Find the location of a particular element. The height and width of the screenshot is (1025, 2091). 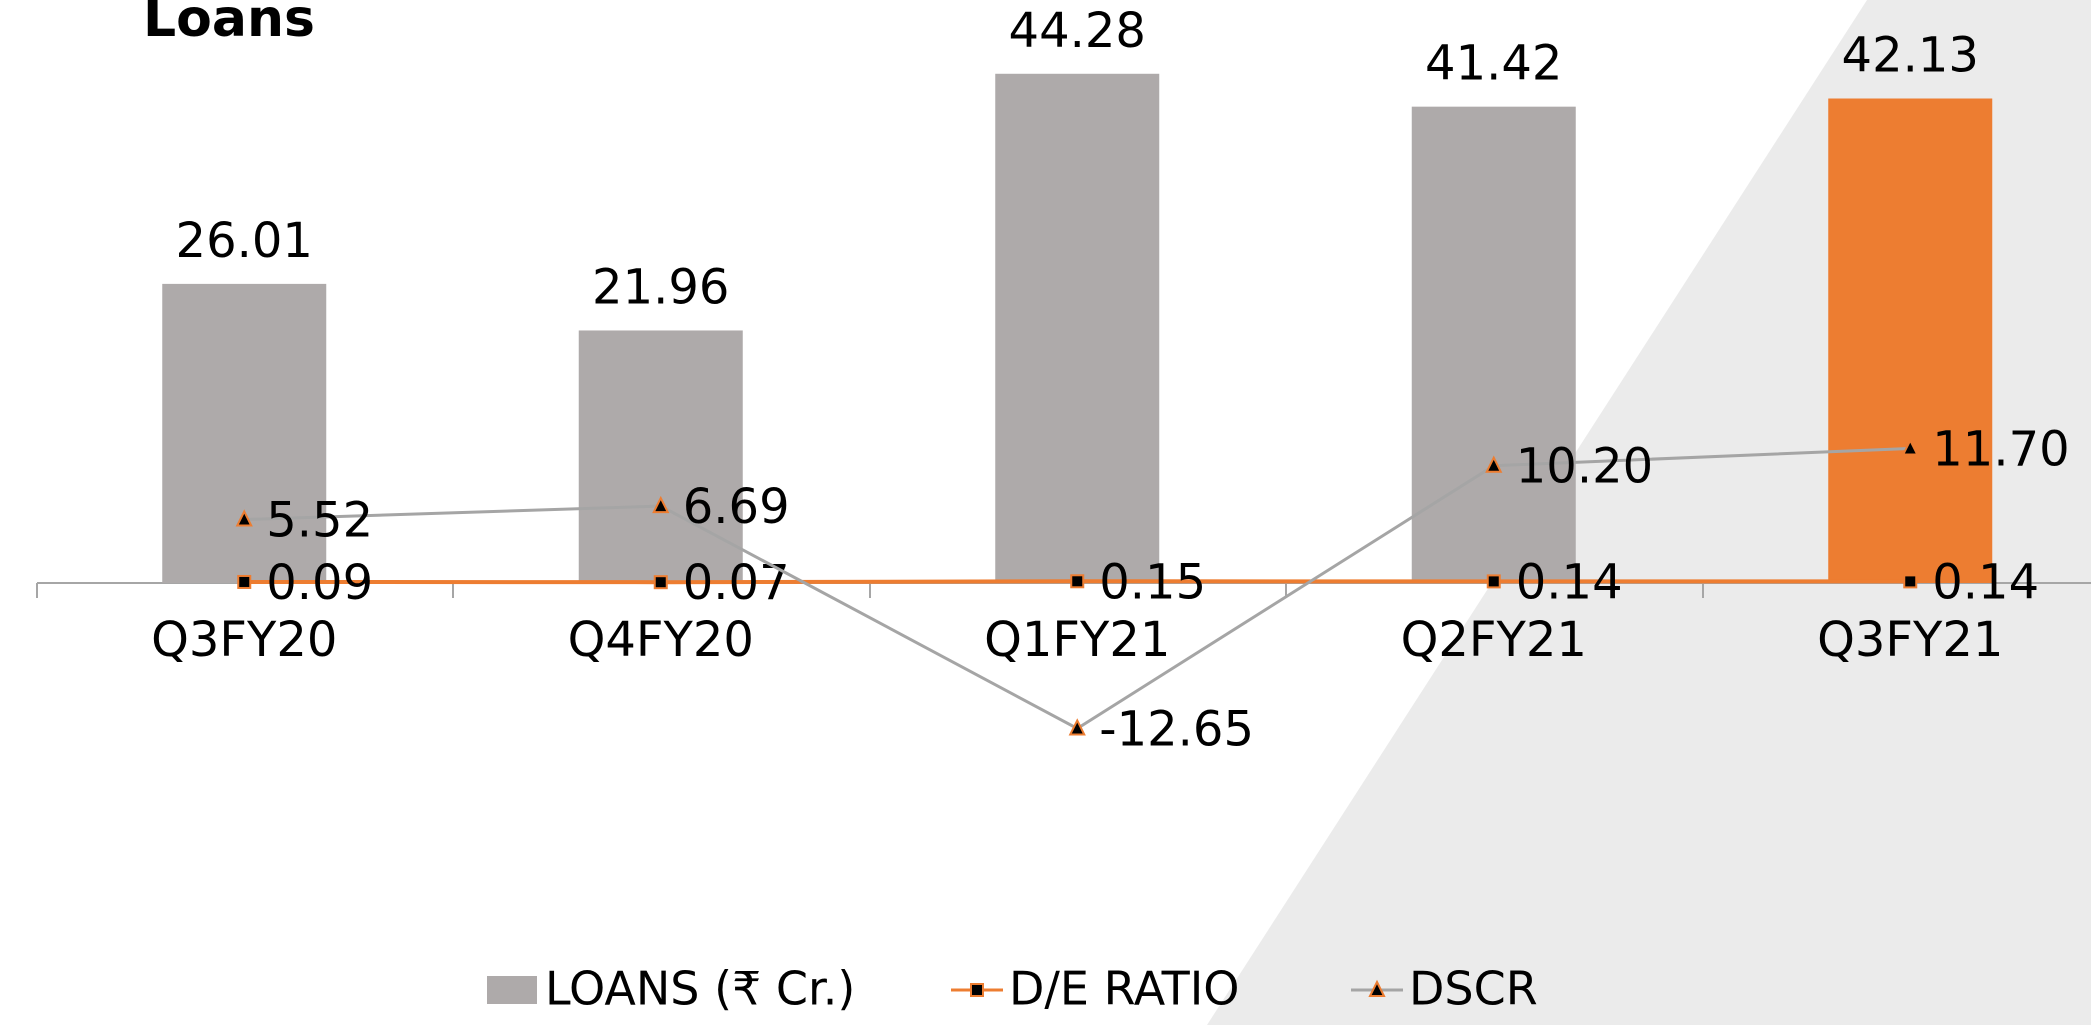

legend-label: D/E RATIO is located at coordinates (1124, 989).